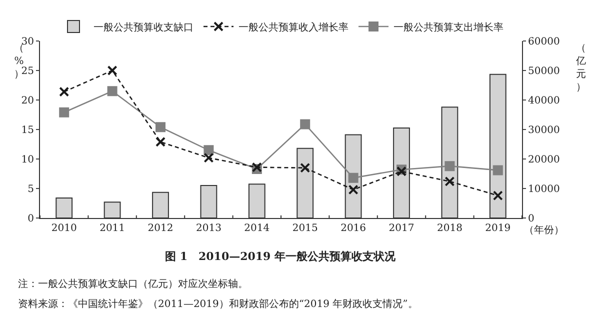  What do you see at coordinates (544, 230) in the screenshot?
I see `x-axis-title: （年份）` at bounding box center [544, 230].